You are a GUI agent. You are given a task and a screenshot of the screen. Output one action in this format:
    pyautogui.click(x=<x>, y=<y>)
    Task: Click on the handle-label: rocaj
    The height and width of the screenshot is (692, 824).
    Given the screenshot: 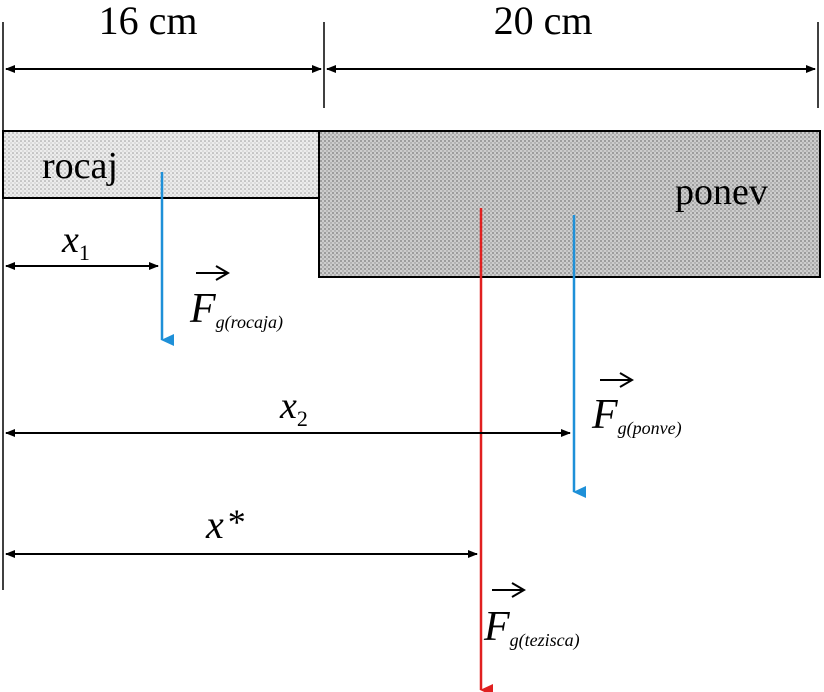 What is the action you would take?
    pyautogui.click(x=80, y=166)
    